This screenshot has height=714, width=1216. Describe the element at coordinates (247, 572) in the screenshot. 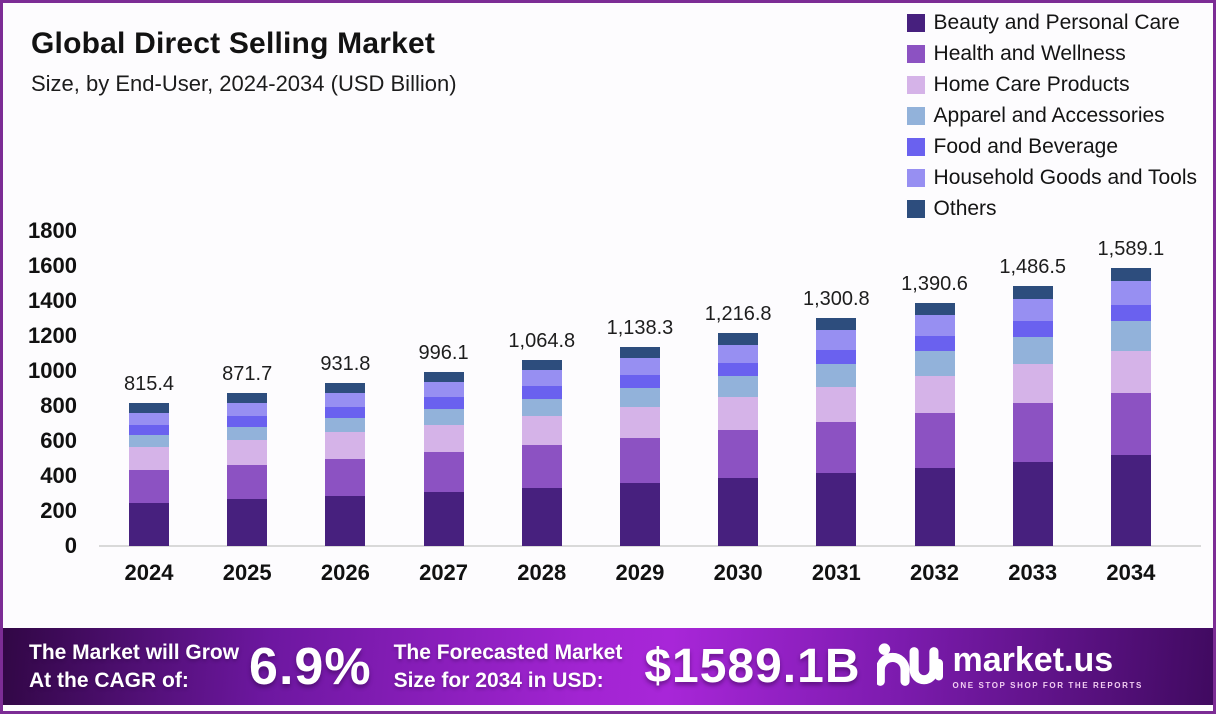

I see `x-axis-tick-label: 2025` at that location.